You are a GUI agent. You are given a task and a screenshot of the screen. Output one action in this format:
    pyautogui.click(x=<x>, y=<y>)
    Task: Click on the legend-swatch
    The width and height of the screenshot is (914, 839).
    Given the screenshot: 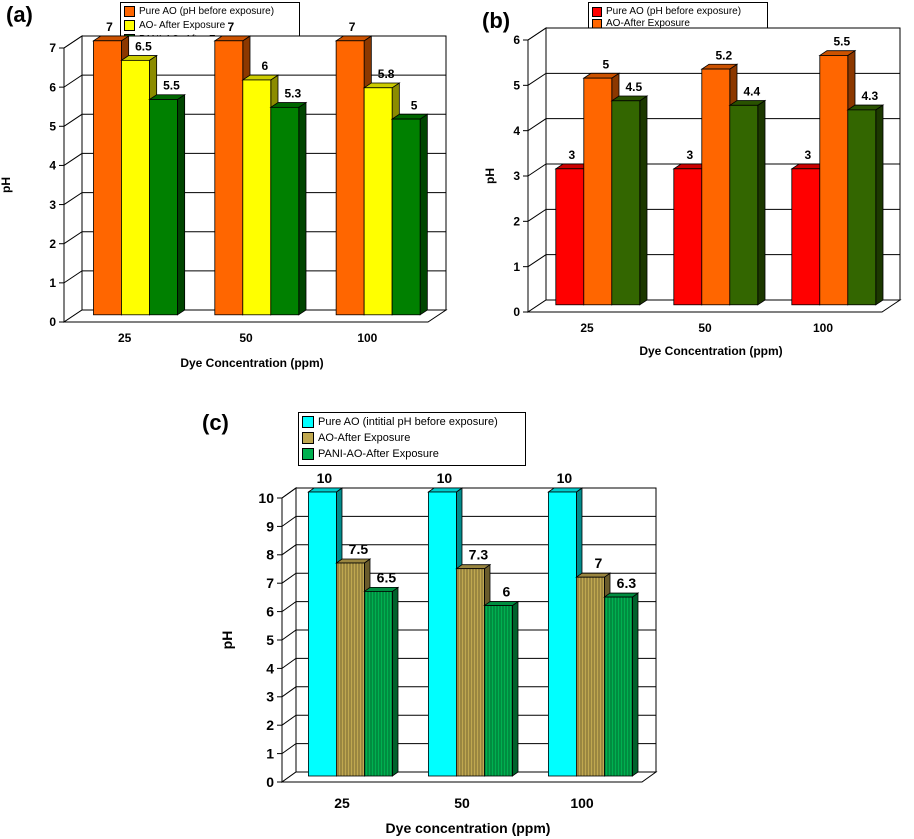 What is the action you would take?
    pyautogui.click(x=129, y=11)
    